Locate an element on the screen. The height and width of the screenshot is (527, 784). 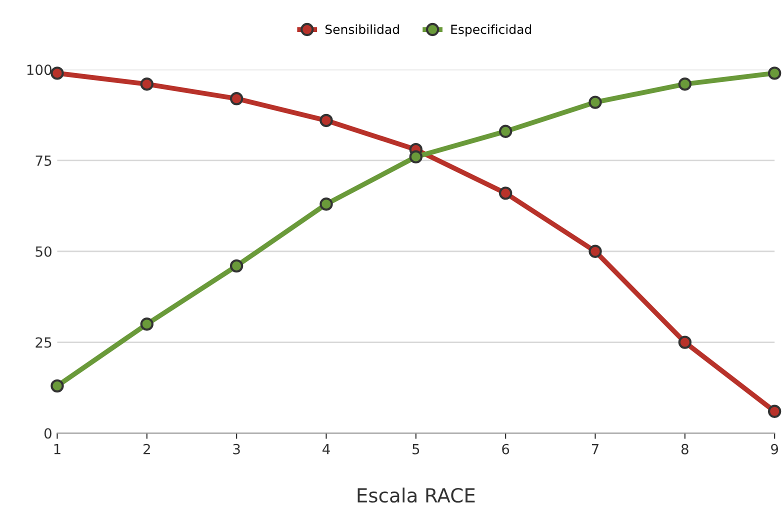
x-tick-label: 4 is located at coordinates (326, 449).